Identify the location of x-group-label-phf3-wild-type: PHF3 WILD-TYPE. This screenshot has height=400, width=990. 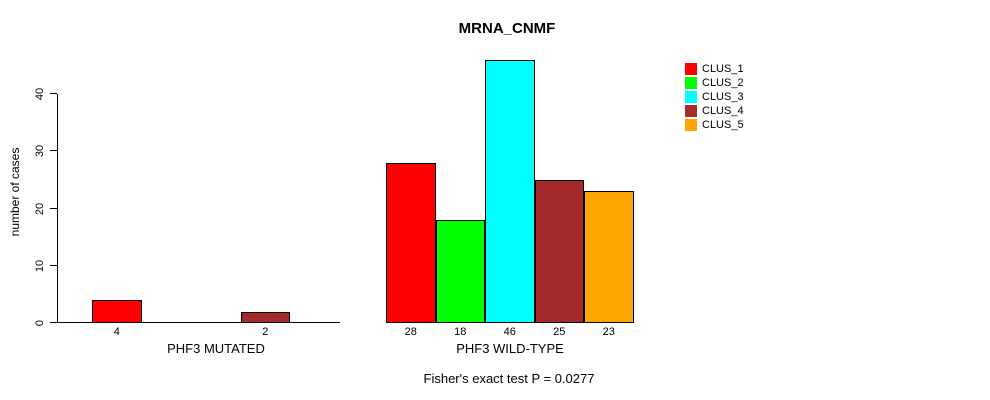
(510, 348).